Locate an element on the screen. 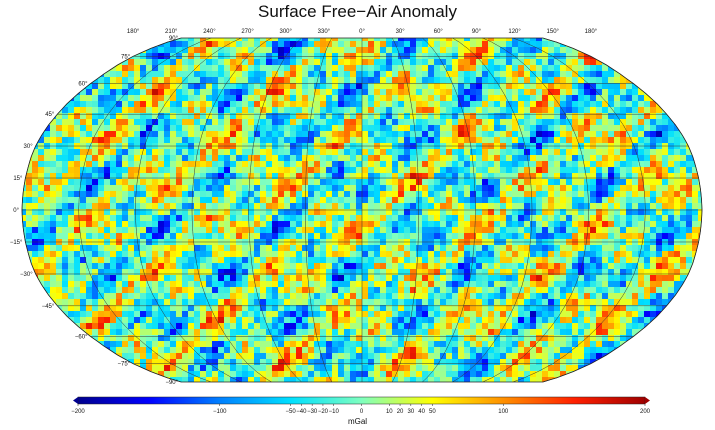 The width and height of the screenshot is (715, 430). latitude-label: 60° is located at coordinates (83, 85).